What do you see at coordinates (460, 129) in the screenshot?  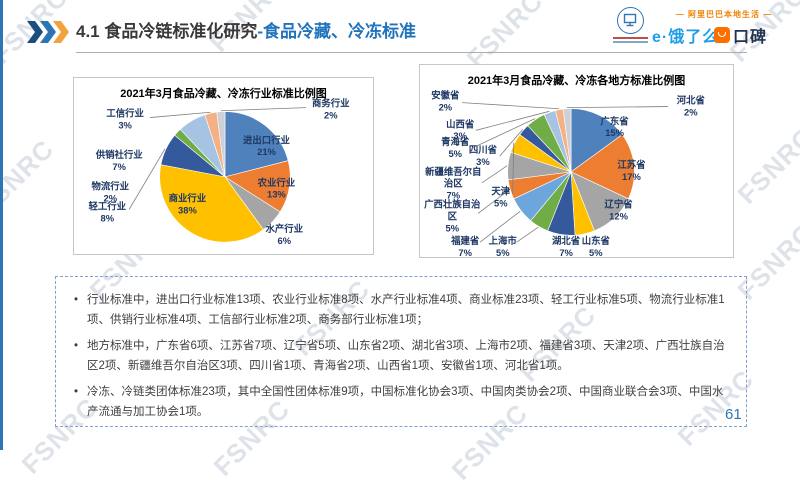 I see `pie-label-山西省: 山西省 3%` at bounding box center [460, 129].